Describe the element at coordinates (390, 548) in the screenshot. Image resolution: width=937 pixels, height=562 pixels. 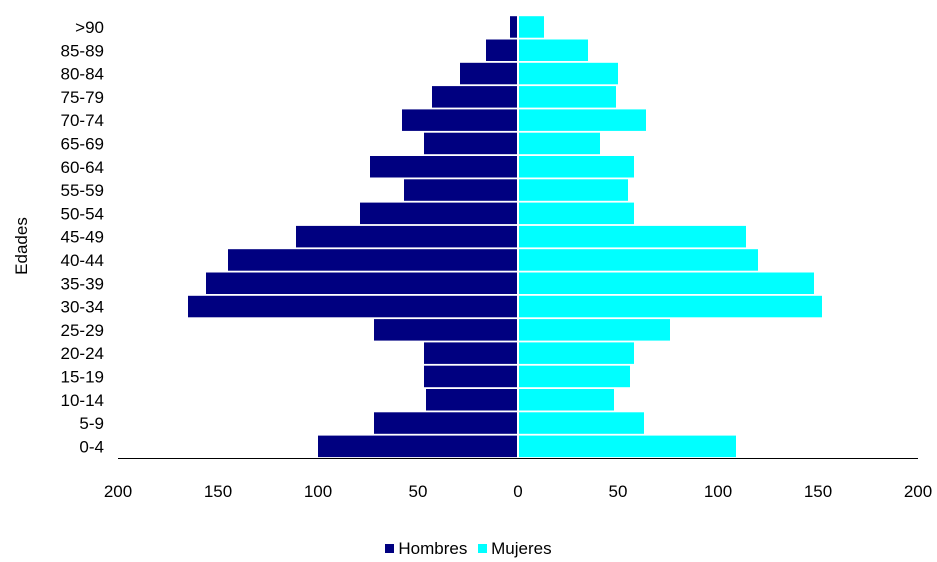
I see `legend-swatch-hombres` at that location.